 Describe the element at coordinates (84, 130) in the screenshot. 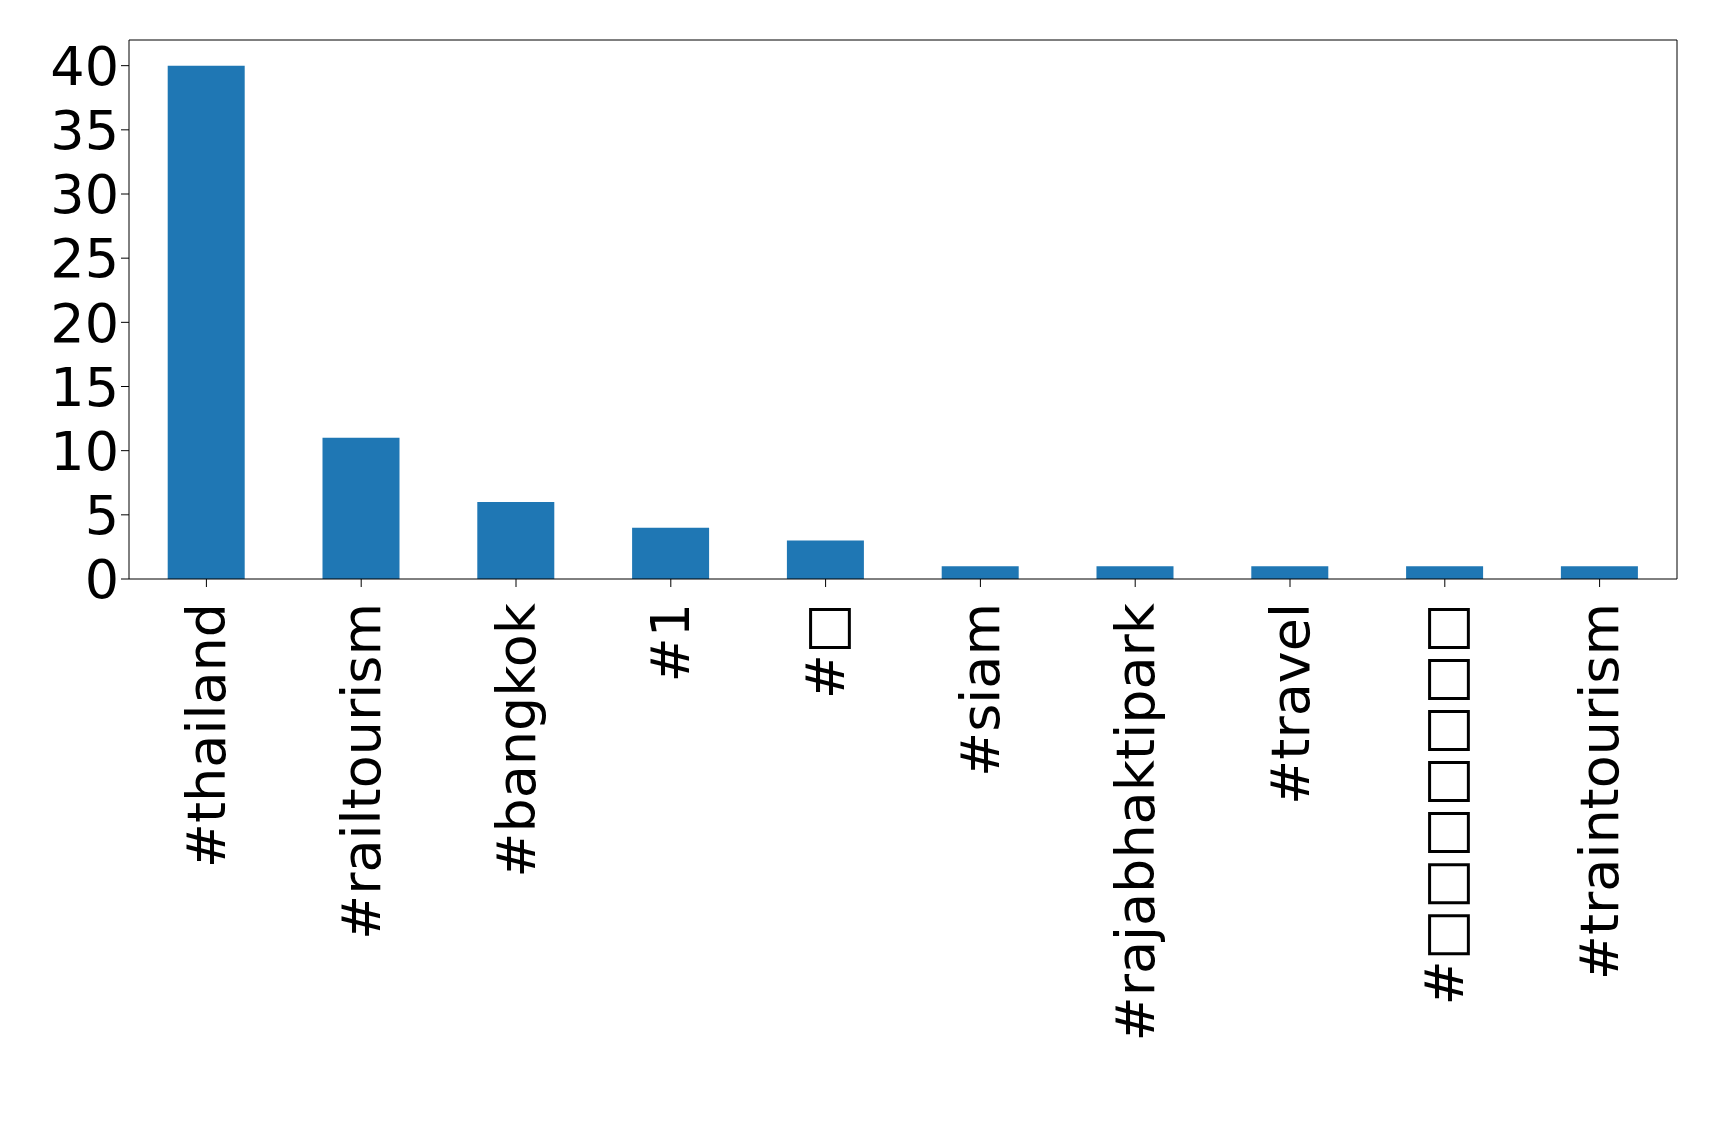

I see `y-tick-label: 35` at that location.